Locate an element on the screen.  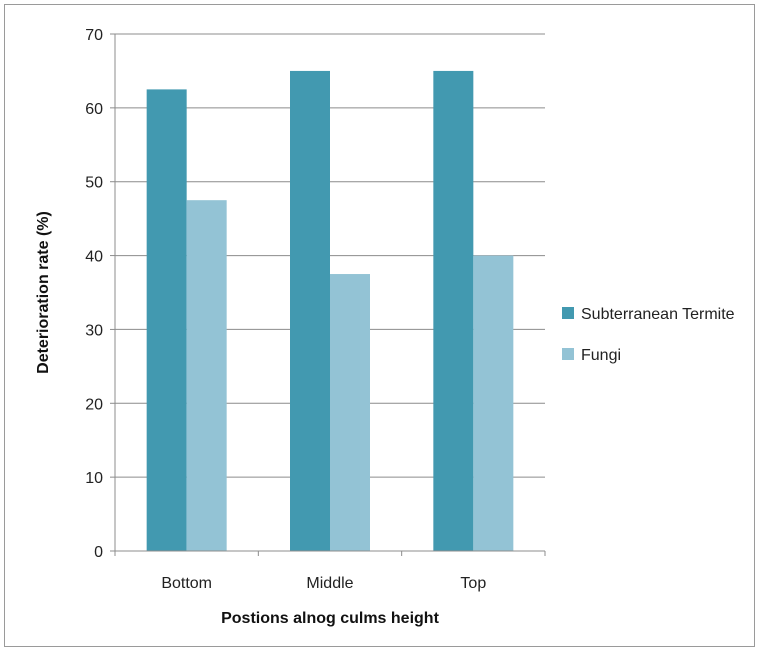
bar-fungi-bottom is located at coordinates (206, 375).